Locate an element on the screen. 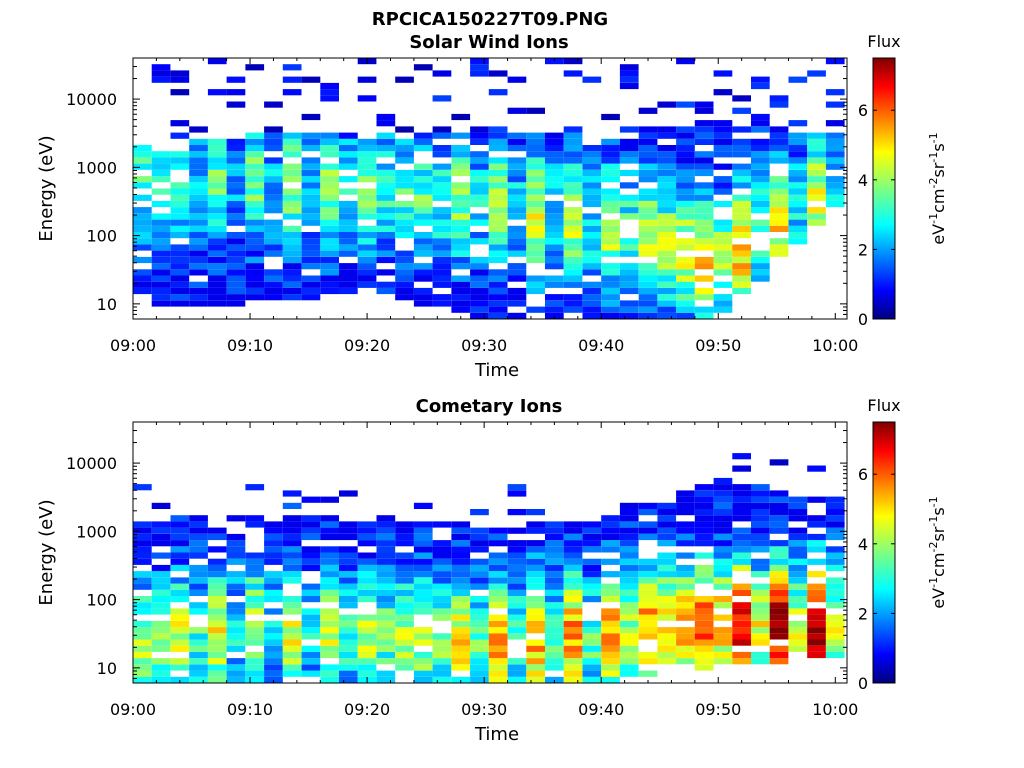  x-tick-label: 09:10 is located at coordinates (250, 709).